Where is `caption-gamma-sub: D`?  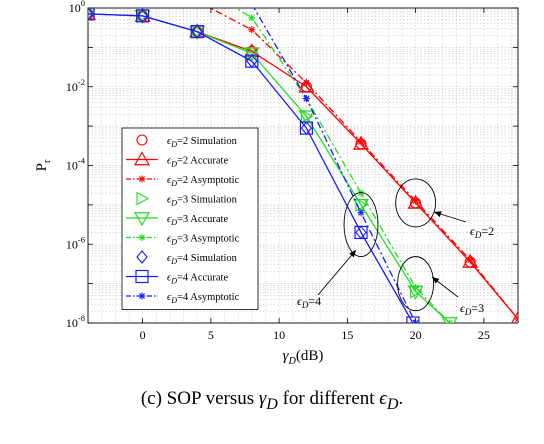 caption-gamma-sub: D is located at coordinates (272, 404).